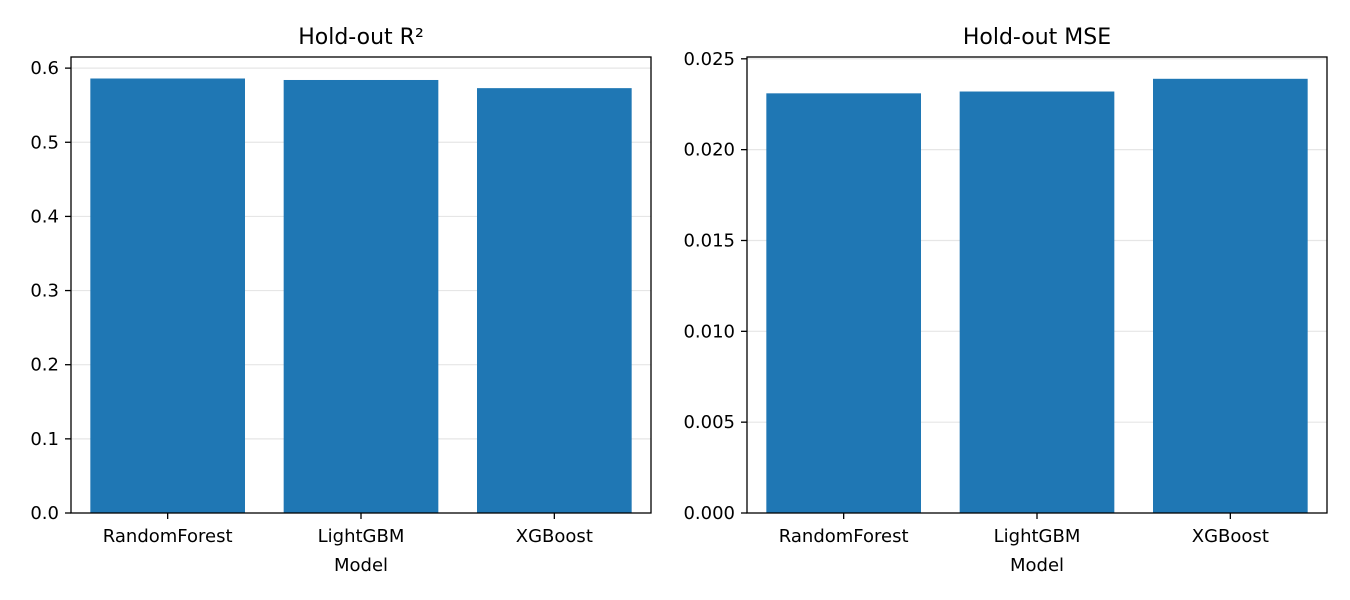 The width and height of the screenshot is (1350, 600). What do you see at coordinates (709, 422) in the screenshot?
I see `y-tick-label: 0.005` at bounding box center [709, 422].